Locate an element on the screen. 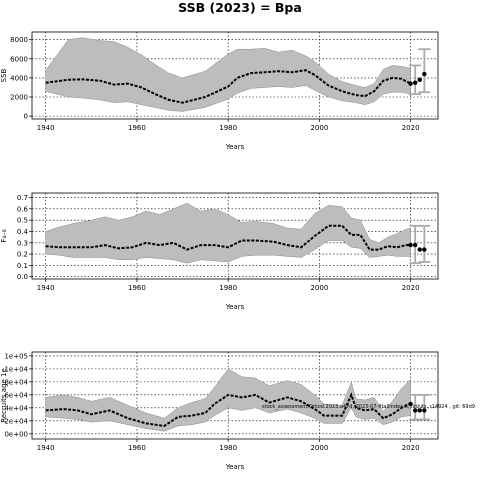  y-tick-label: 6000 is located at coordinates (19, 59).